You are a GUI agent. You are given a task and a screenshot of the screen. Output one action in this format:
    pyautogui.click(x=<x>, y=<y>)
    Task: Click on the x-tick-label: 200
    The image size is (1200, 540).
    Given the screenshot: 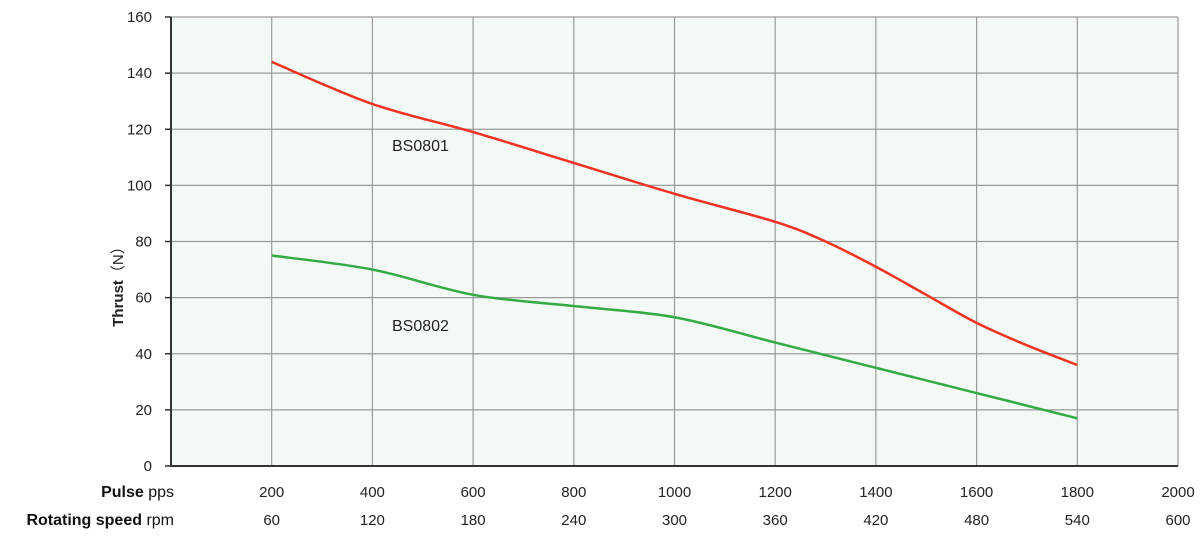 What is the action you would take?
    pyautogui.click(x=271, y=492)
    